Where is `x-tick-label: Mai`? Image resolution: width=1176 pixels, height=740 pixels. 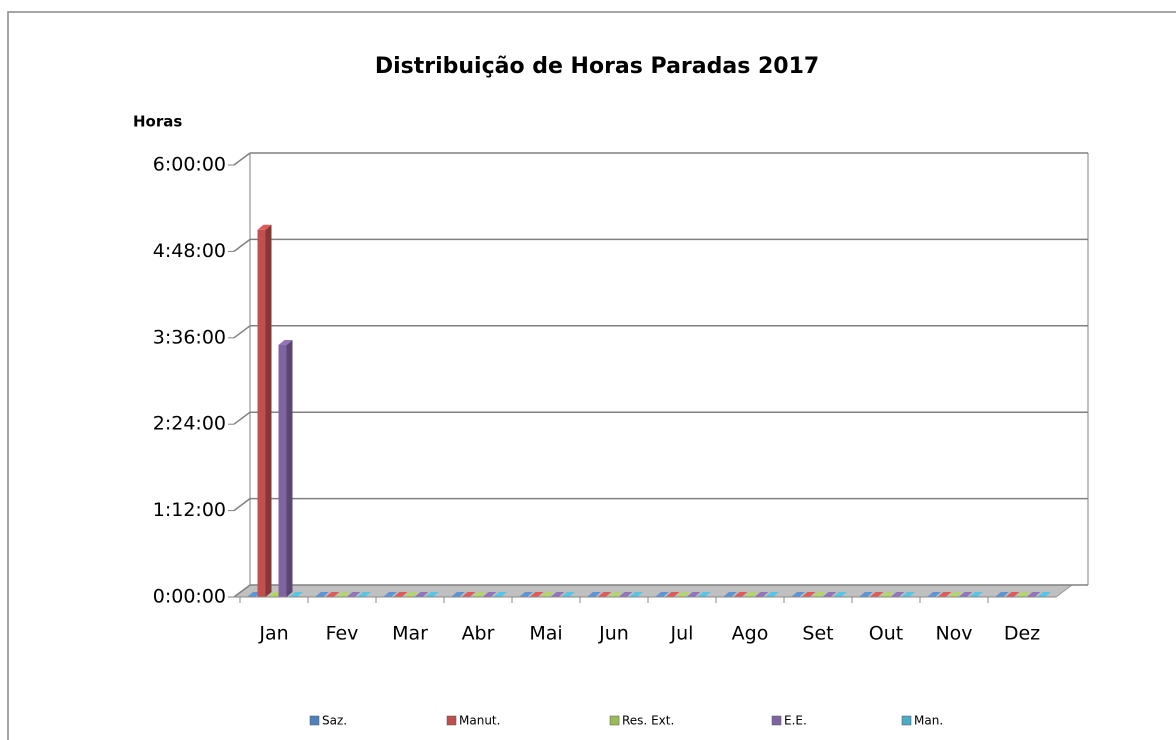 x-tick-label: Mai is located at coordinates (545, 634).